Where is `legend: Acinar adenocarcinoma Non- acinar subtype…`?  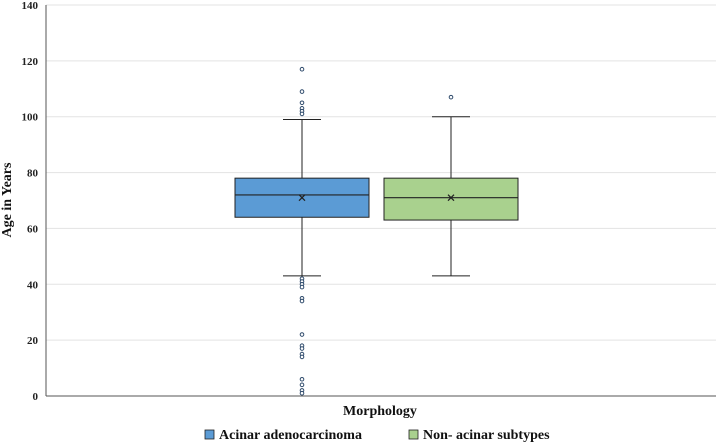
legend: Acinar adenocarcinoma Non- acinar subtype… is located at coordinates (377, 435).